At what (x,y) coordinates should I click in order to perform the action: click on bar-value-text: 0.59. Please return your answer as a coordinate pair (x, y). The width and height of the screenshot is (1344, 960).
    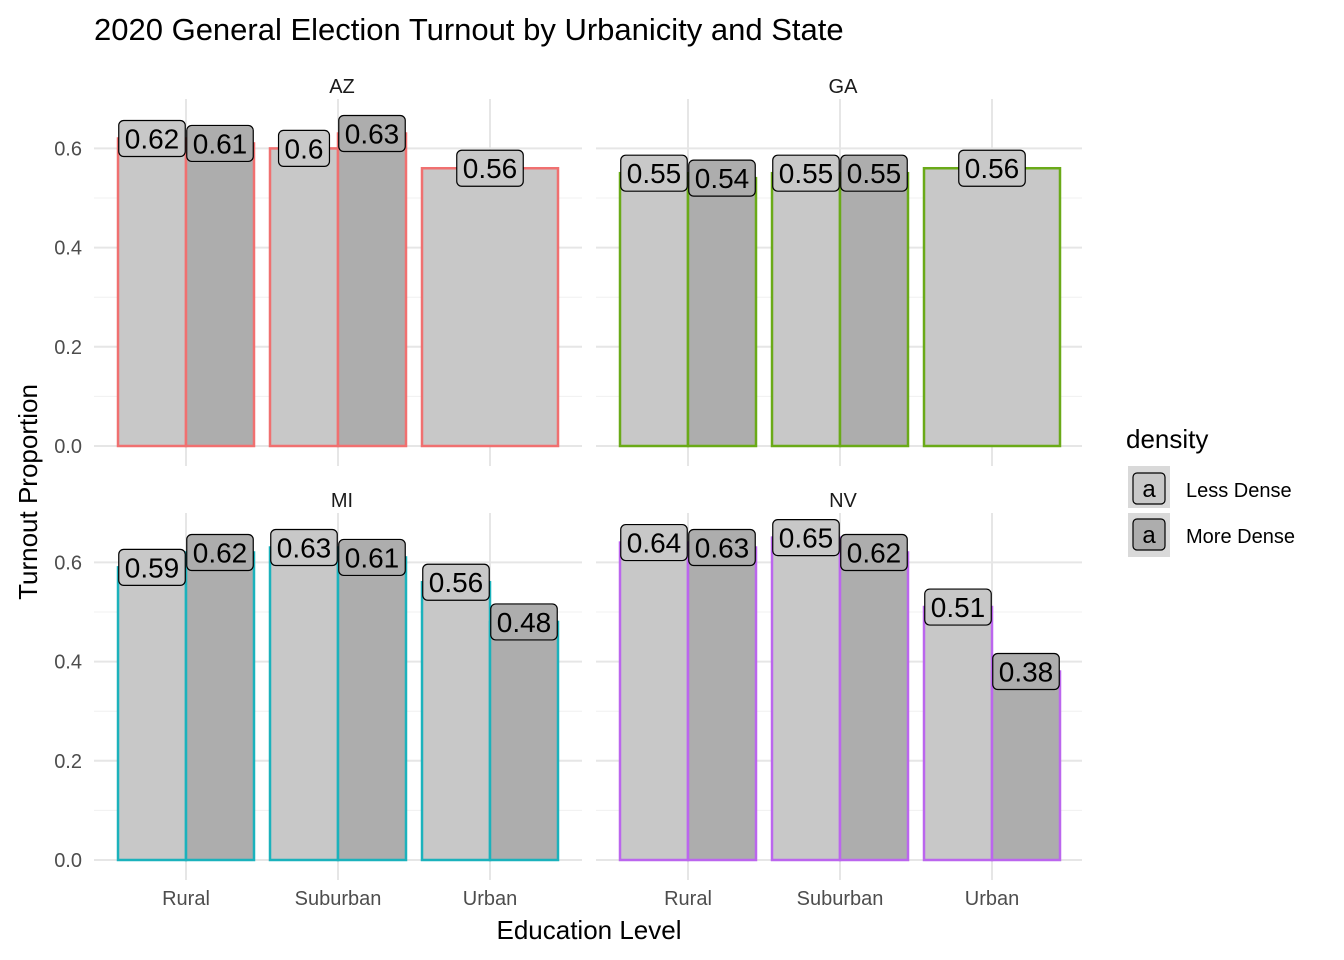
    Looking at the image, I should click on (152, 567).